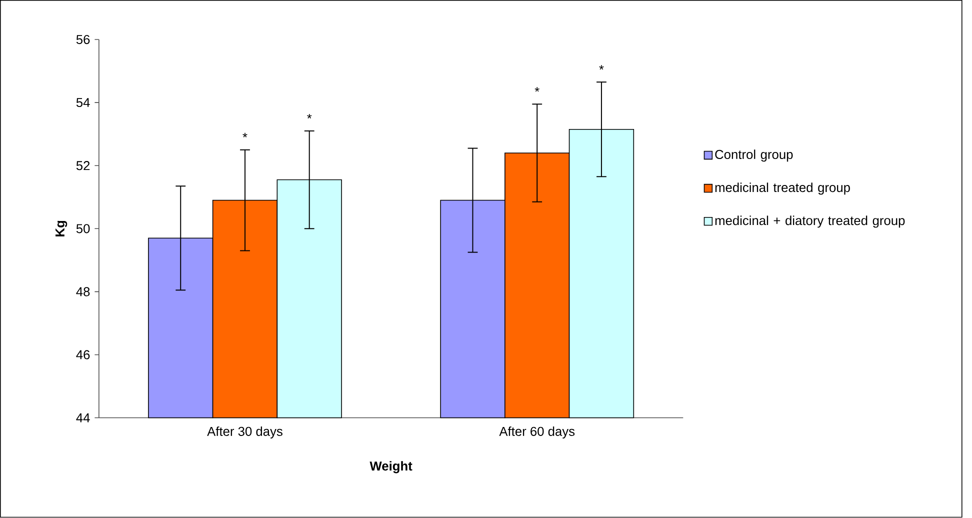 This screenshot has height=518, width=972. What do you see at coordinates (782, 188) in the screenshot?
I see `legend-label: medicinal treated group` at bounding box center [782, 188].